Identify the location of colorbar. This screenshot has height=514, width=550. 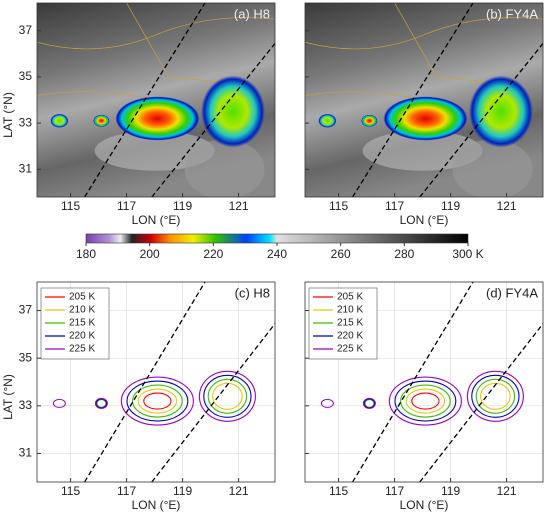
(277, 238).